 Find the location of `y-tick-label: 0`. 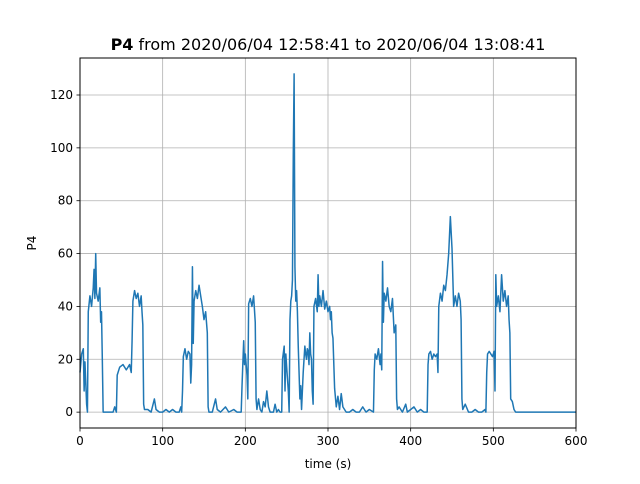

y-tick-label: 0 is located at coordinates (69, 412).